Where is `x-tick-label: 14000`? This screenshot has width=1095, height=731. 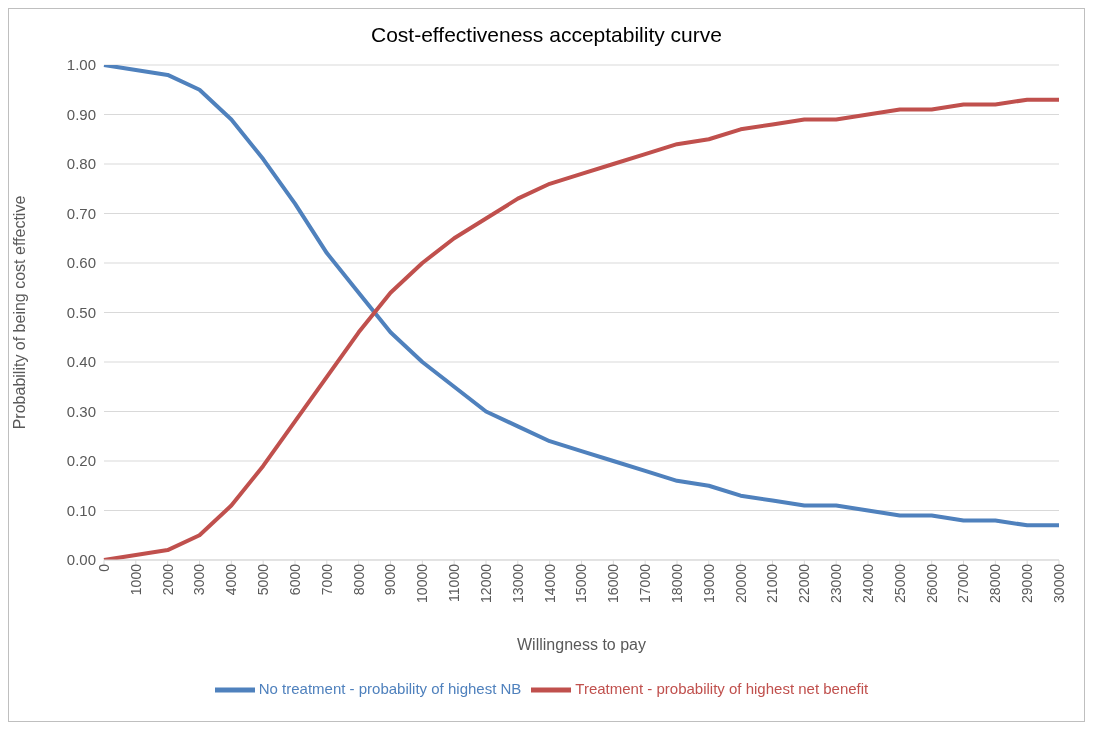 x-tick-label: 14000 is located at coordinates (549, 583).